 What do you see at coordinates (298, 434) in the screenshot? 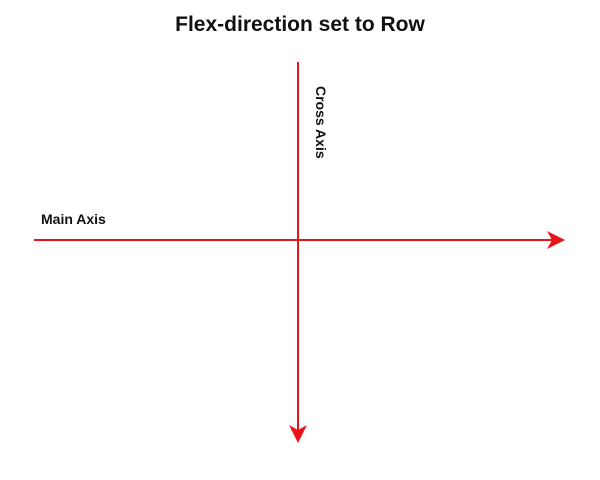
I see `cross-axis-arrowhead` at bounding box center [298, 434].